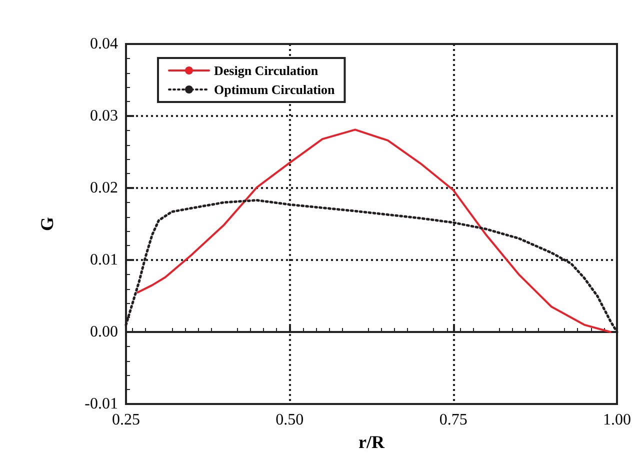 The height and width of the screenshot is (474, 642). I want to click on y-tick-label: -0.01, so click(101, 404).